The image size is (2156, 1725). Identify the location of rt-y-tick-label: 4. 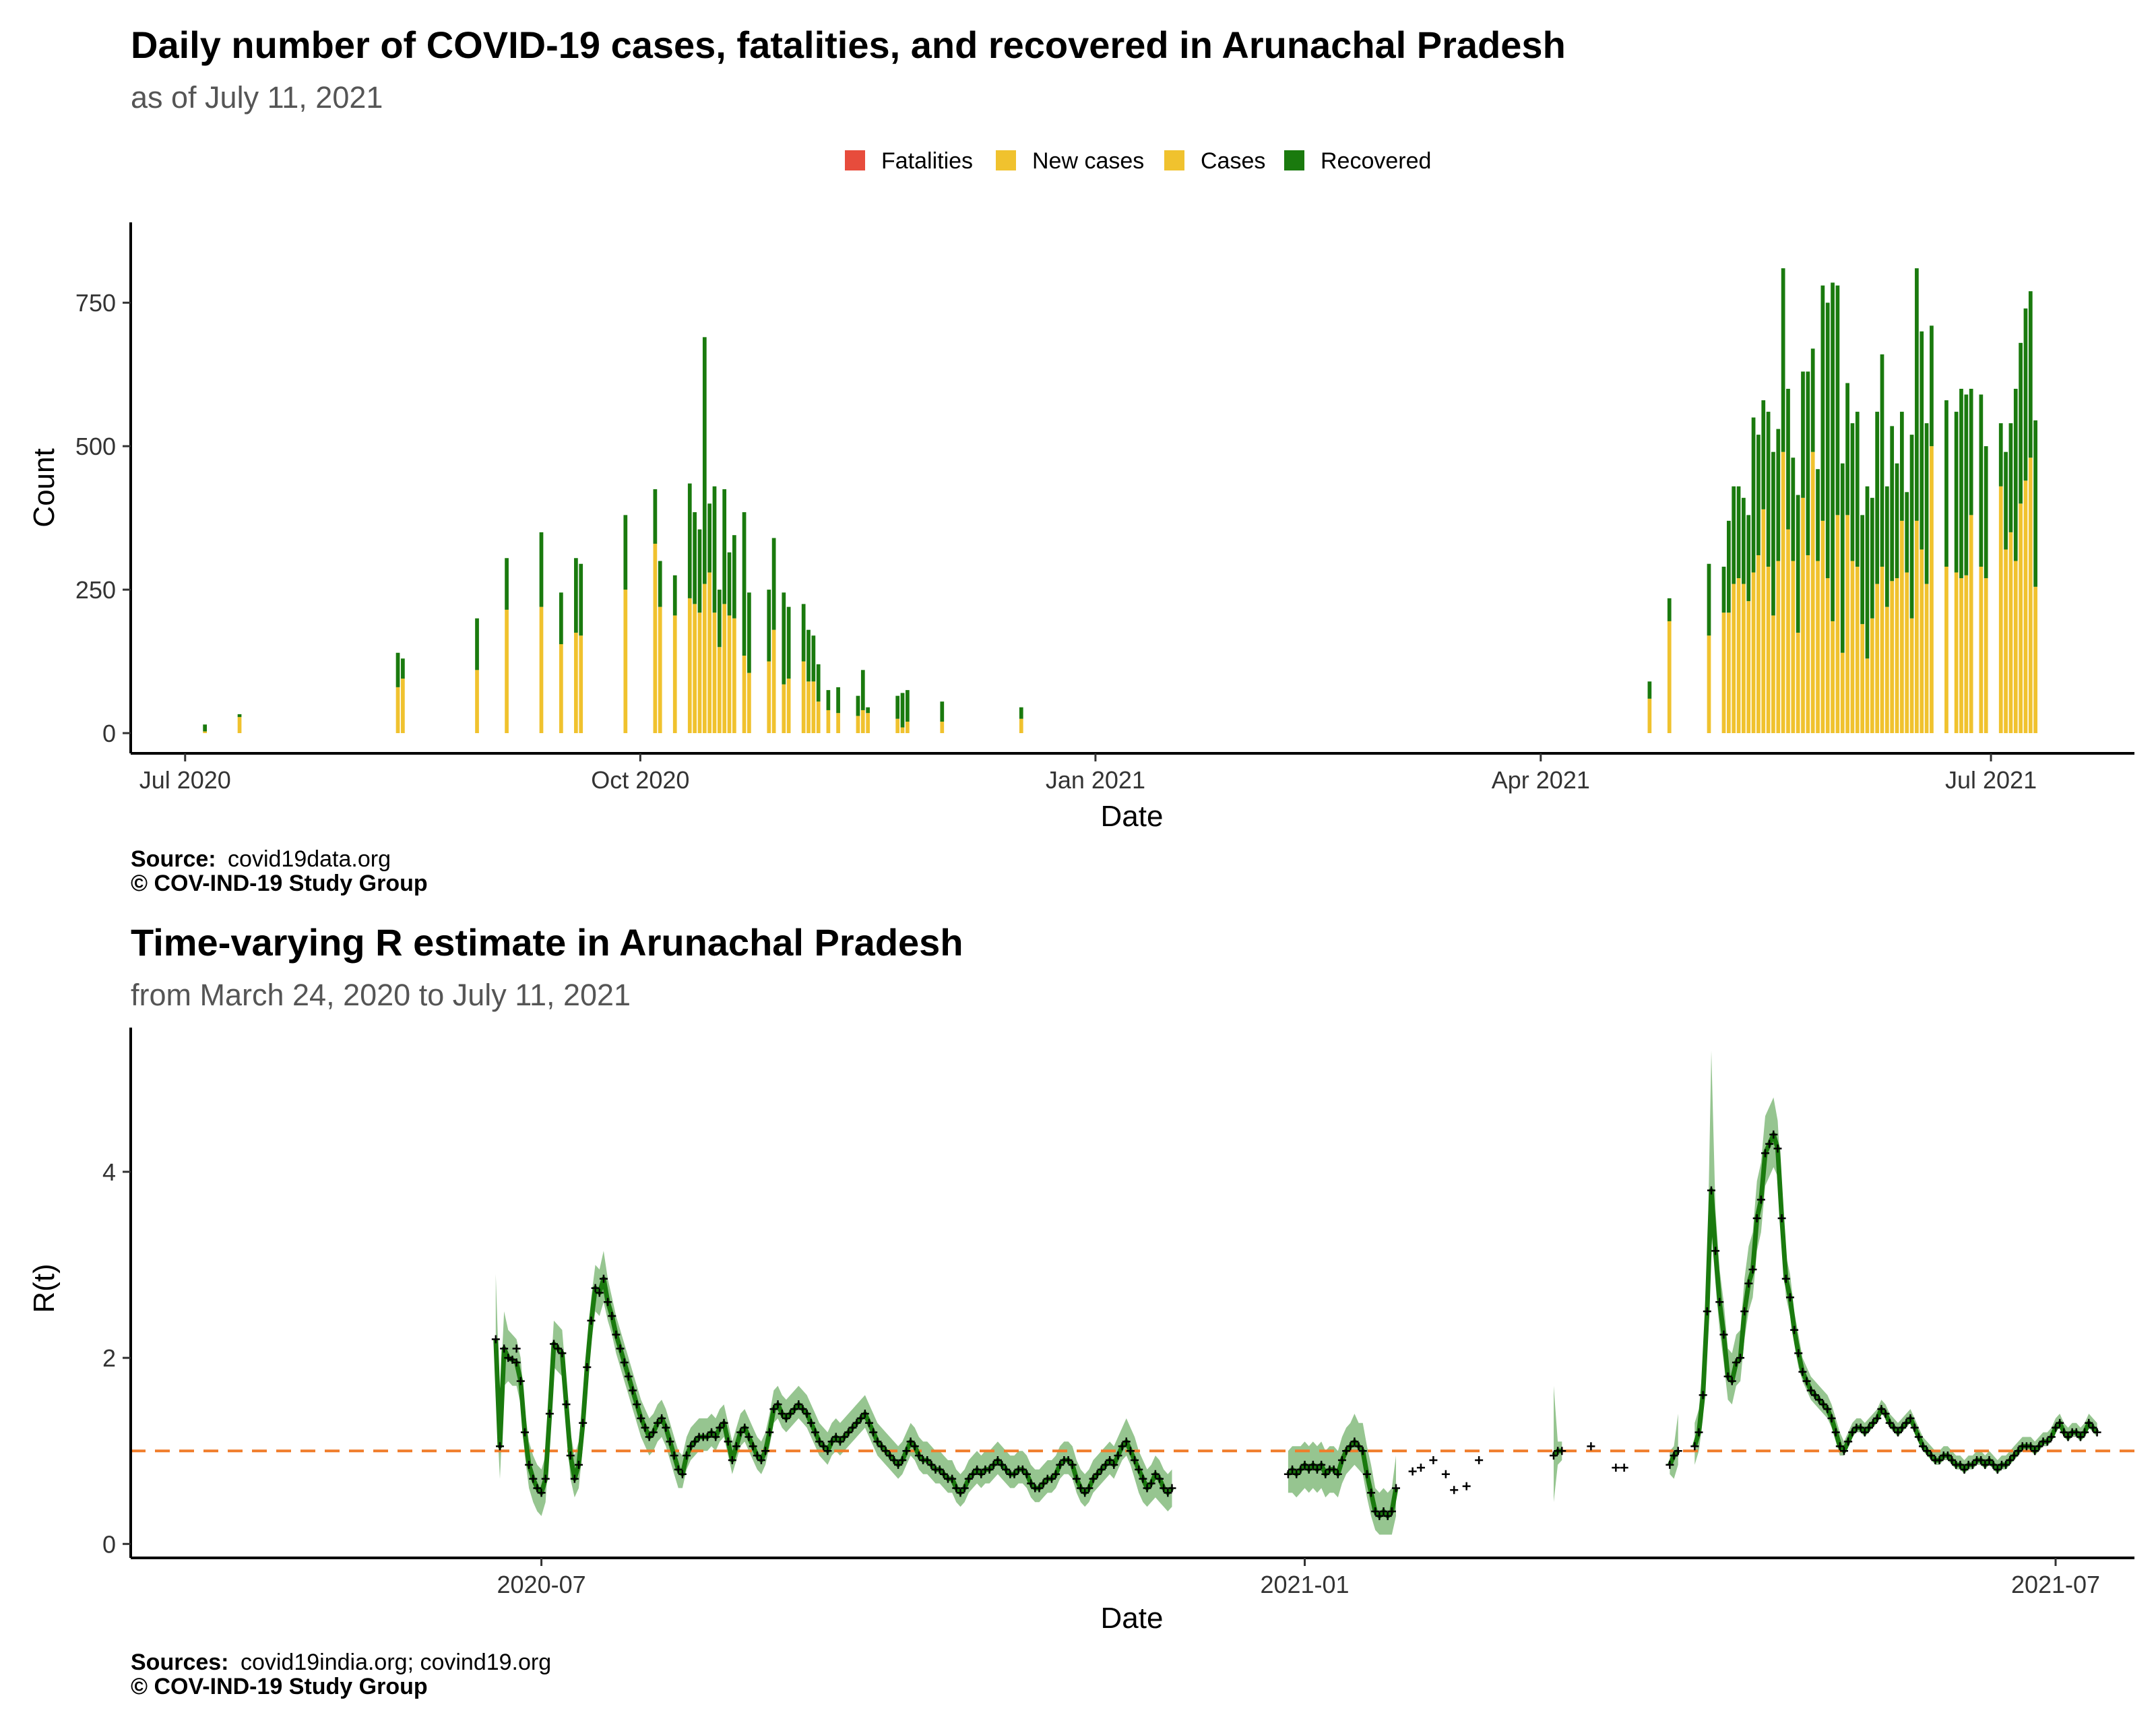
(109, 1172).